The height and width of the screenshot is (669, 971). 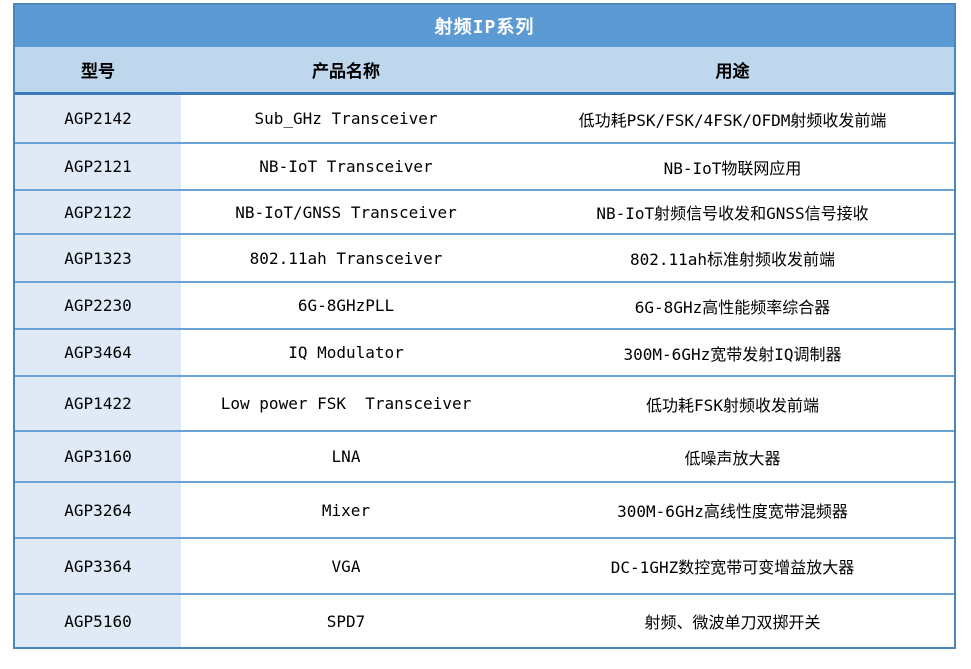 I want to click on cell-product-name: Low power FSK Transceiver, so click(x=346, y=403).